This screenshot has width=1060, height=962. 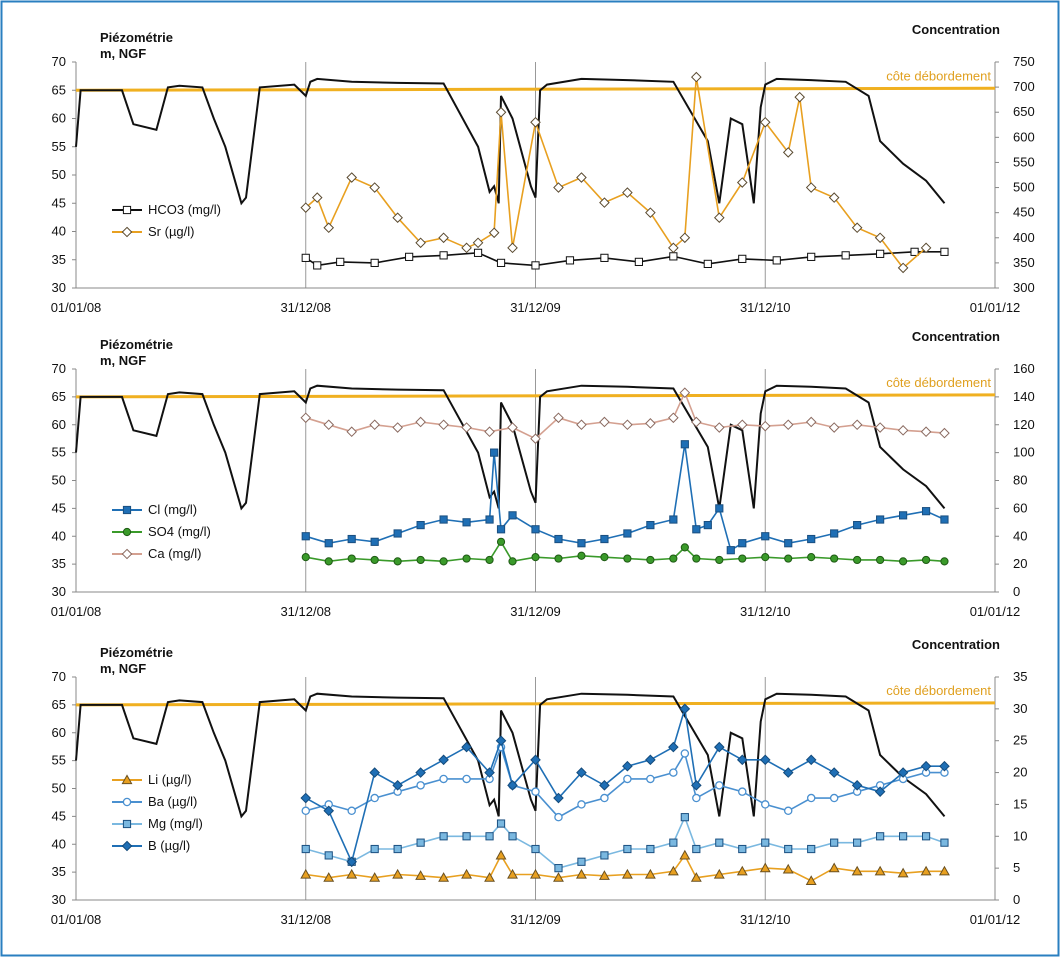 I want to click on y-right-tick: 120, so click(x=1024, y=424).